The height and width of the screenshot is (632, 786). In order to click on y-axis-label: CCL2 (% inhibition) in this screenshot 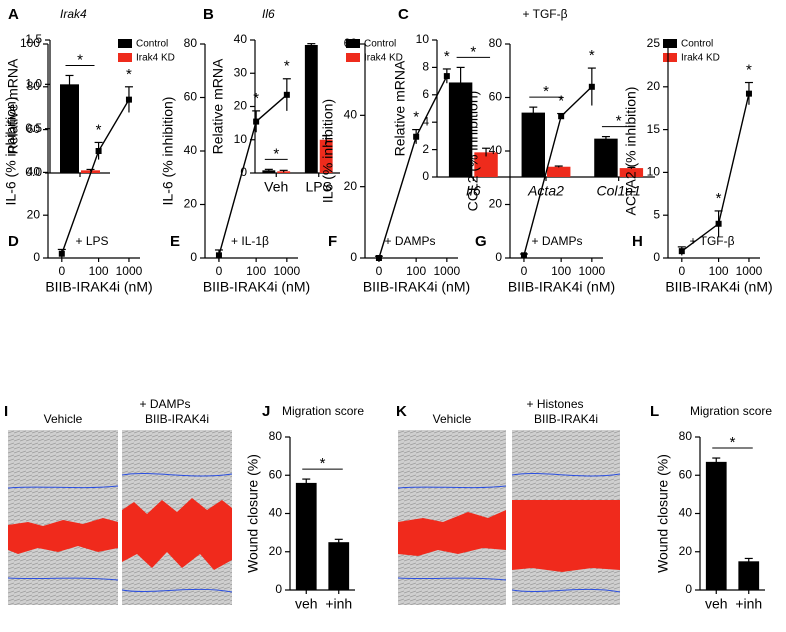, I will do `click(473, 151)`.